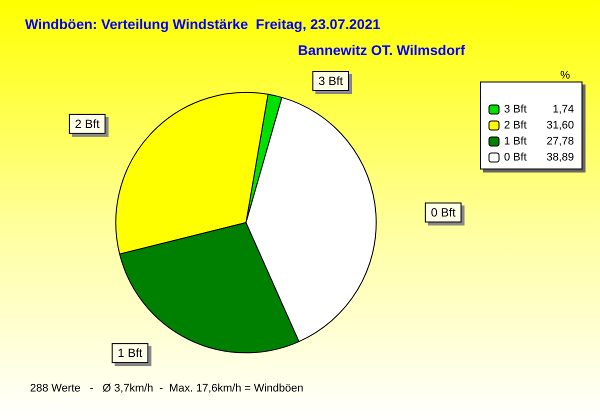 This screenshot has width=600, height=420. I want to click on slice-label: 2 Bft, so click(87, 123).